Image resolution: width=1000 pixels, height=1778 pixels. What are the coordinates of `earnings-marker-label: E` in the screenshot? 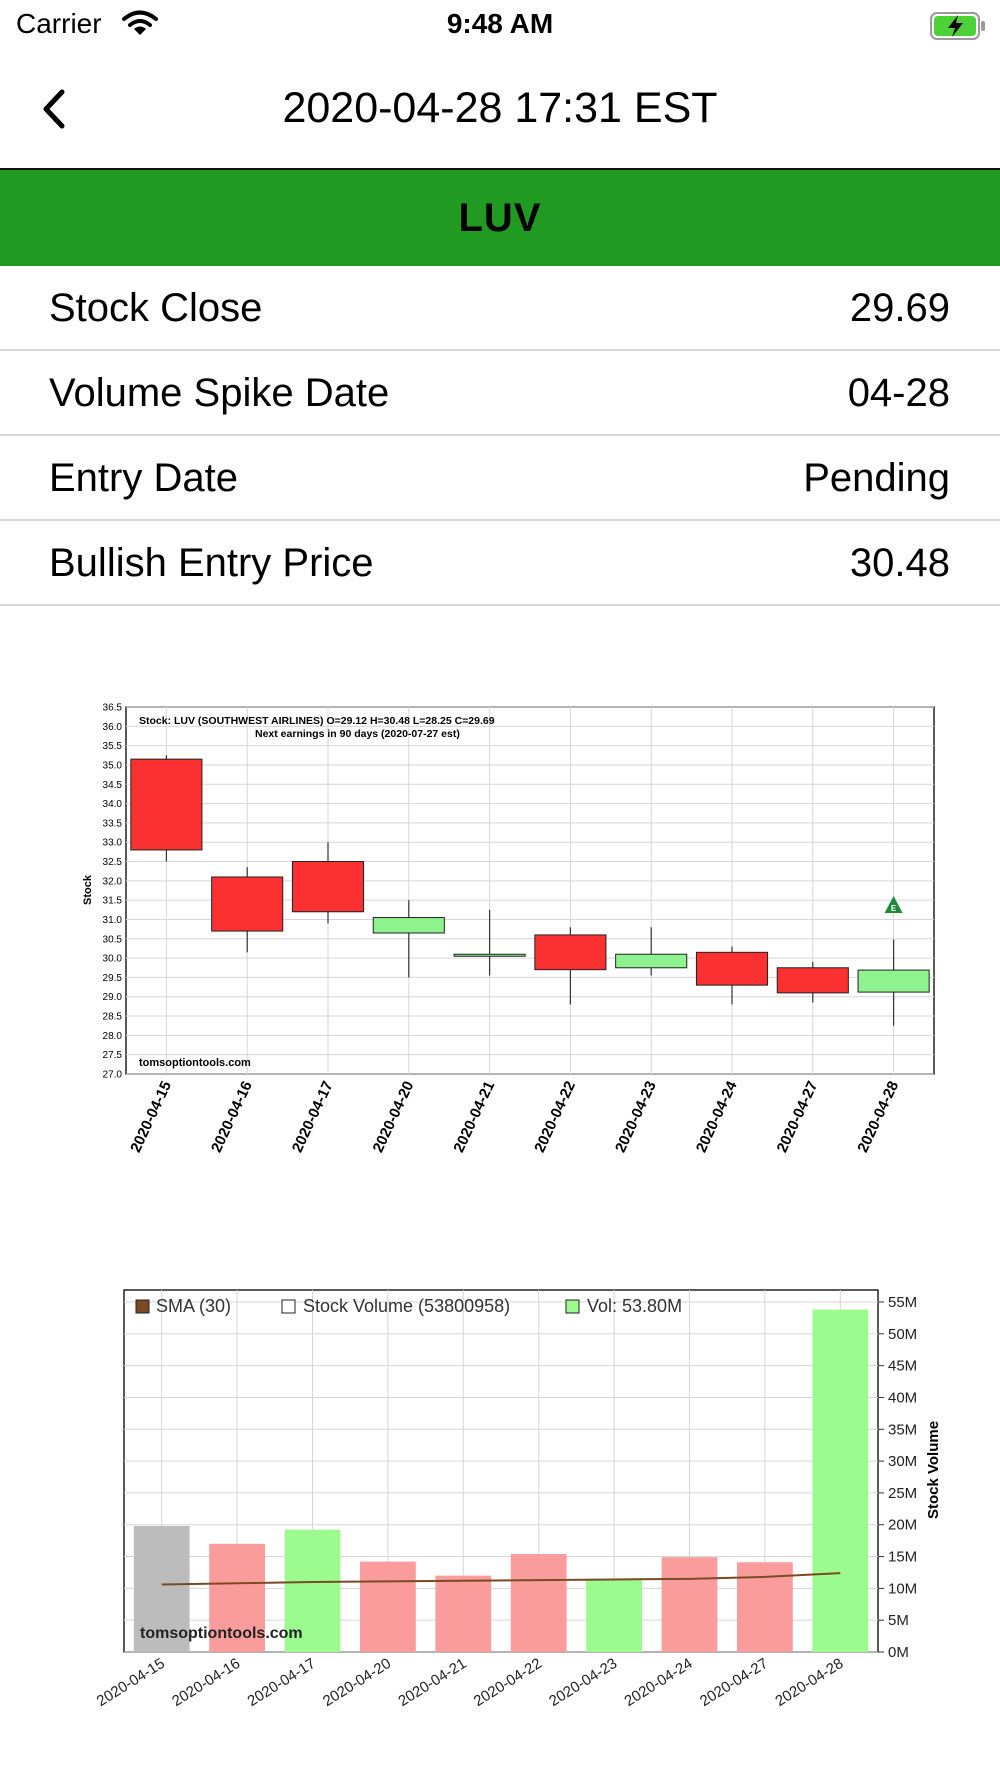 It's located at (894, 908).